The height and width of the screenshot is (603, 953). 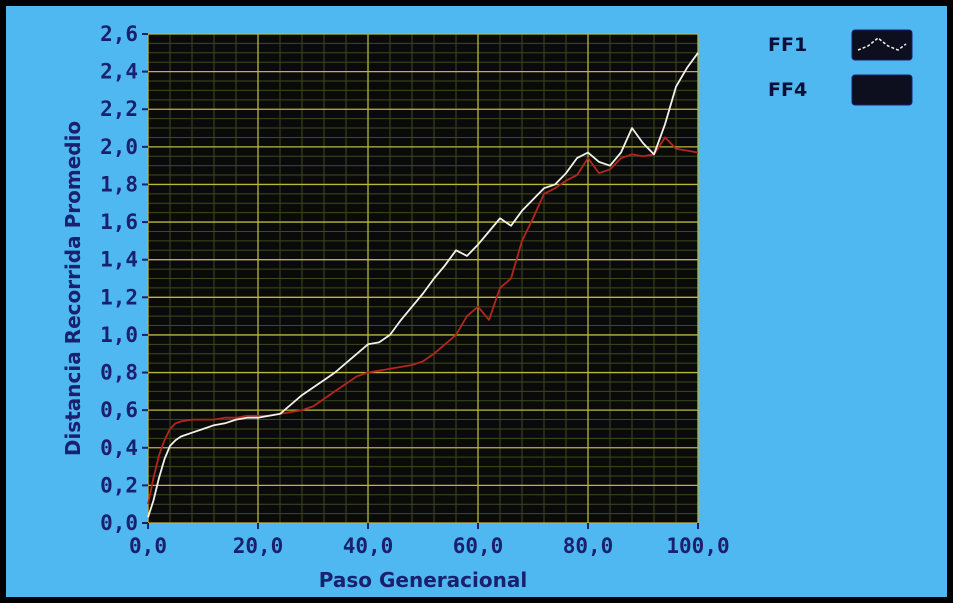 I want to click on y-tick-label: 2,6, so click(x=119, y=34).